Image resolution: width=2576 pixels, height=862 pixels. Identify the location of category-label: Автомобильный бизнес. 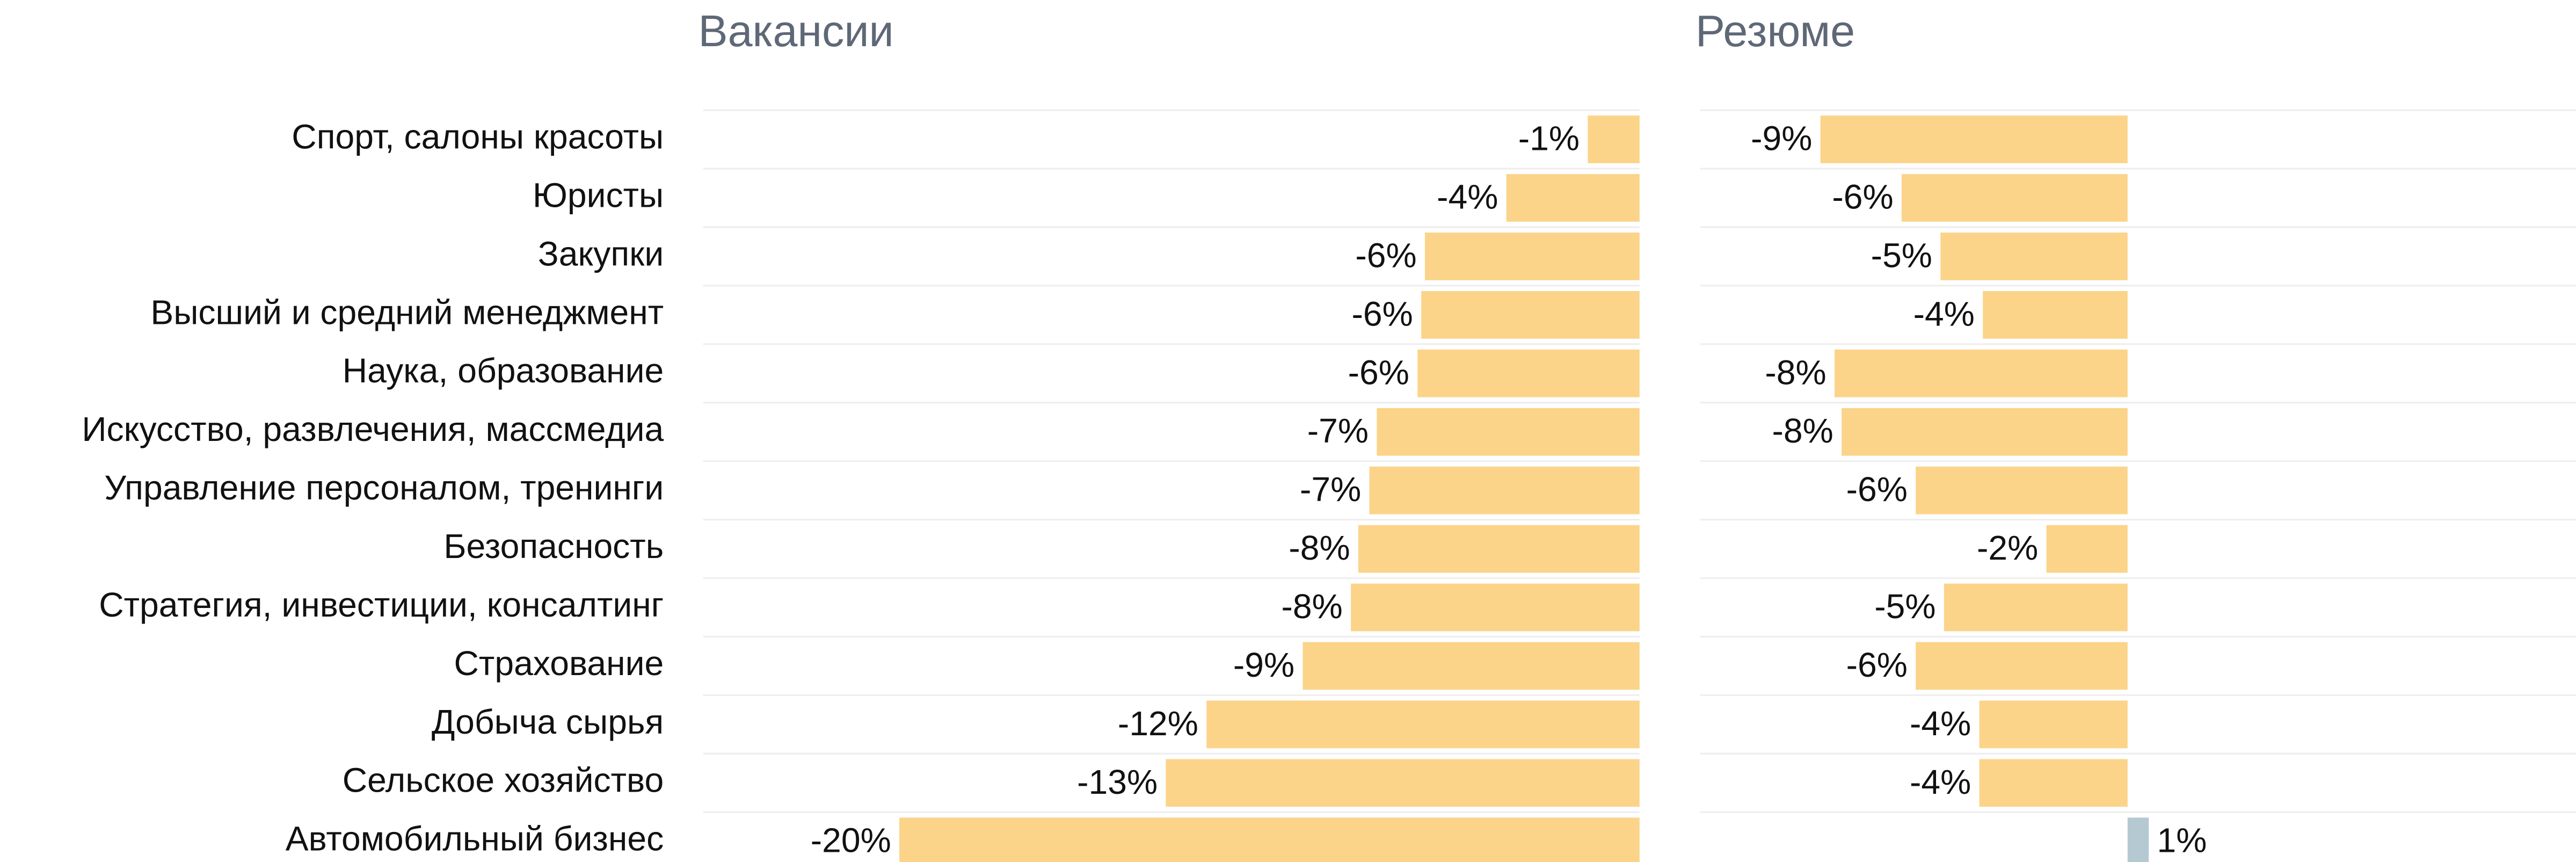
(475, 839).